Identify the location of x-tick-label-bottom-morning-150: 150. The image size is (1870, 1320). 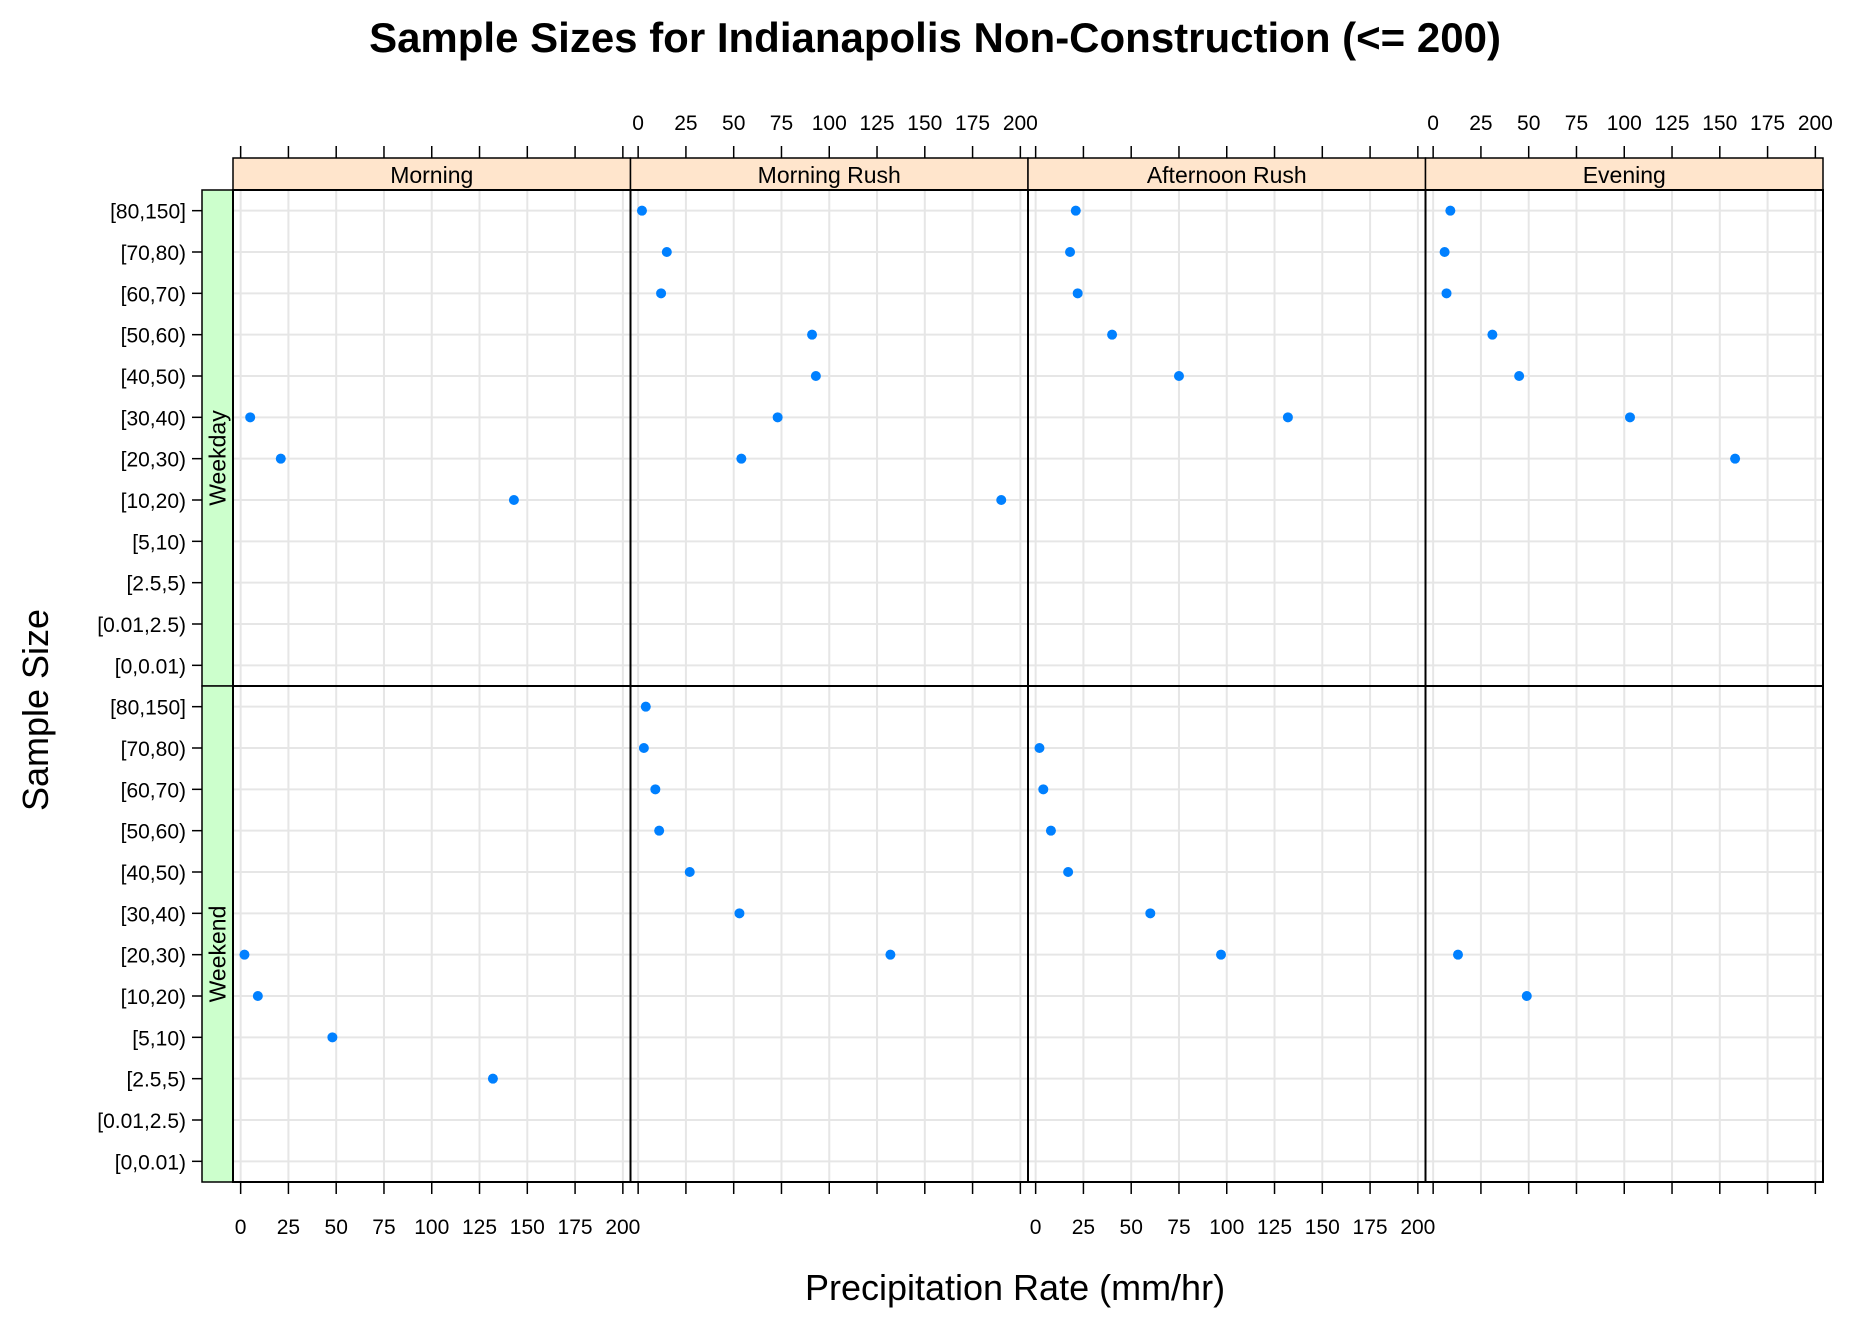
(527, 1227).